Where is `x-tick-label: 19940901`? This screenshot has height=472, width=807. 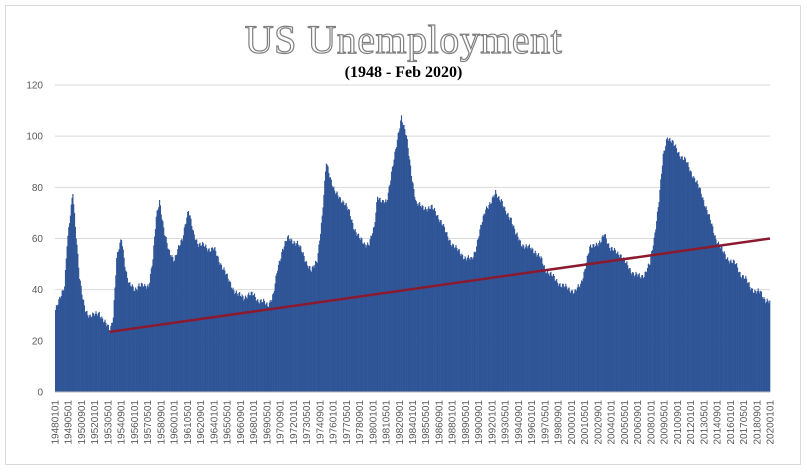 x-tick-label: 19940901 is located at coordinates (519, 422).